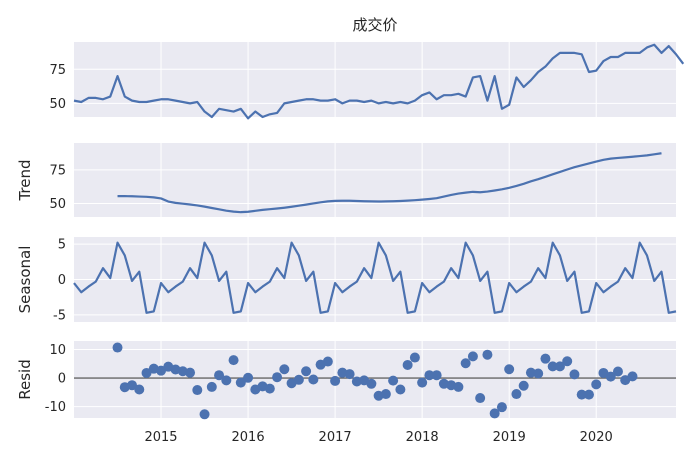  I want to click on y-axis-label: Resid, so click(25, 379).